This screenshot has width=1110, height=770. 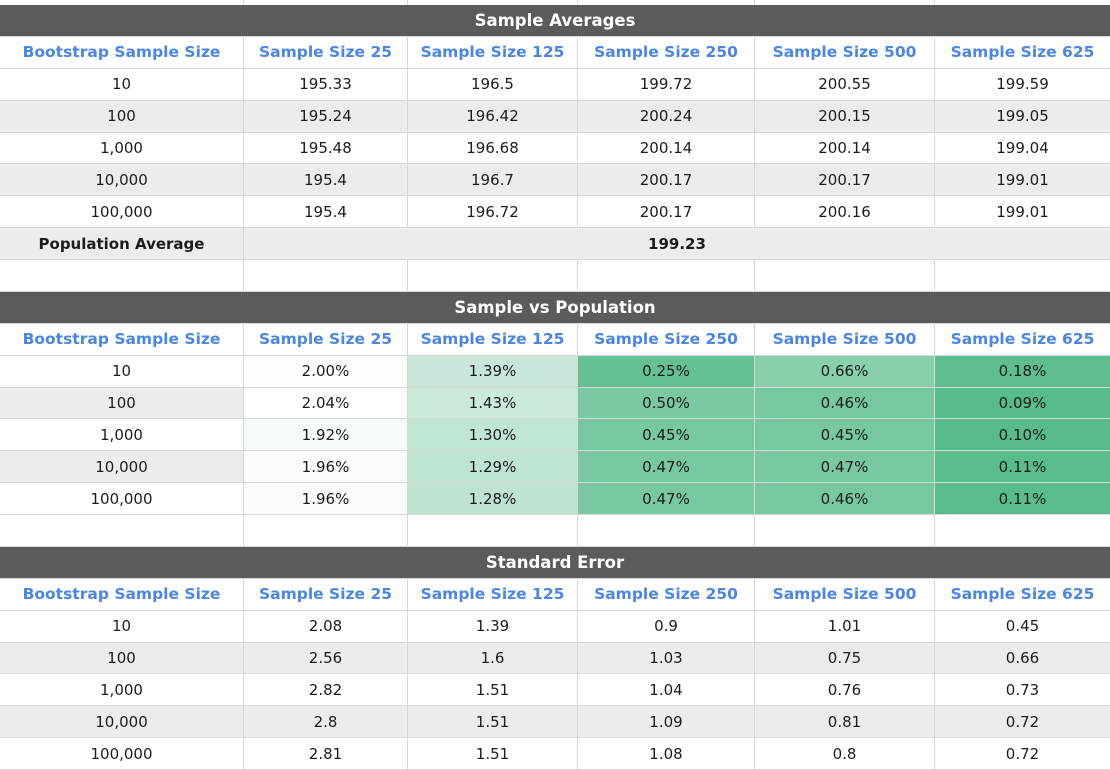 What do you see at coordinates (845, 84) in the screenshot?
I see `value-cell: 200.55` at bounding box center [845, 84].